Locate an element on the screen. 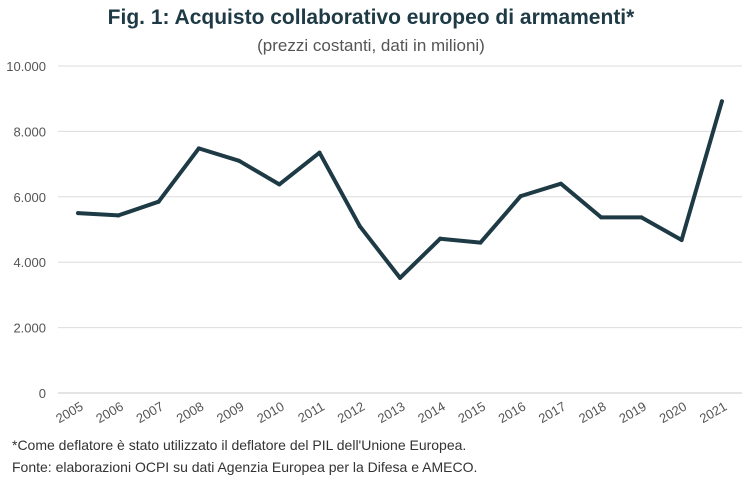 This screenshot has height=479, width=742. x-tick-label: 2013 is located at coordinates (391, 412).